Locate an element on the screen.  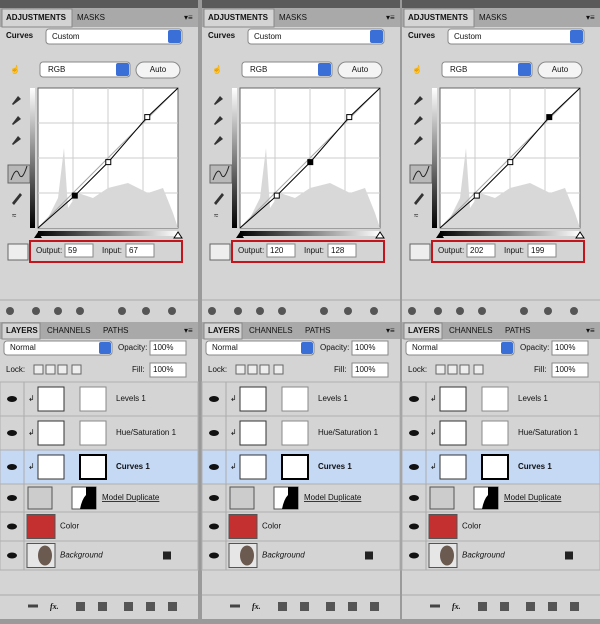
preset-dropdown is located at coordinates (316, 36).